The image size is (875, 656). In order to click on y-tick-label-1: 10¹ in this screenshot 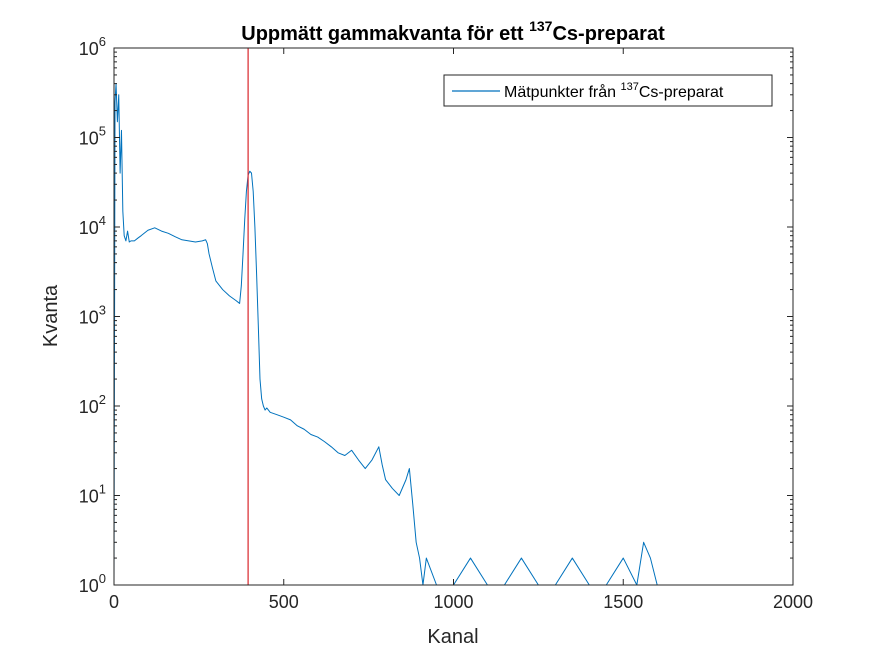, I will do `click(92, 494)`.